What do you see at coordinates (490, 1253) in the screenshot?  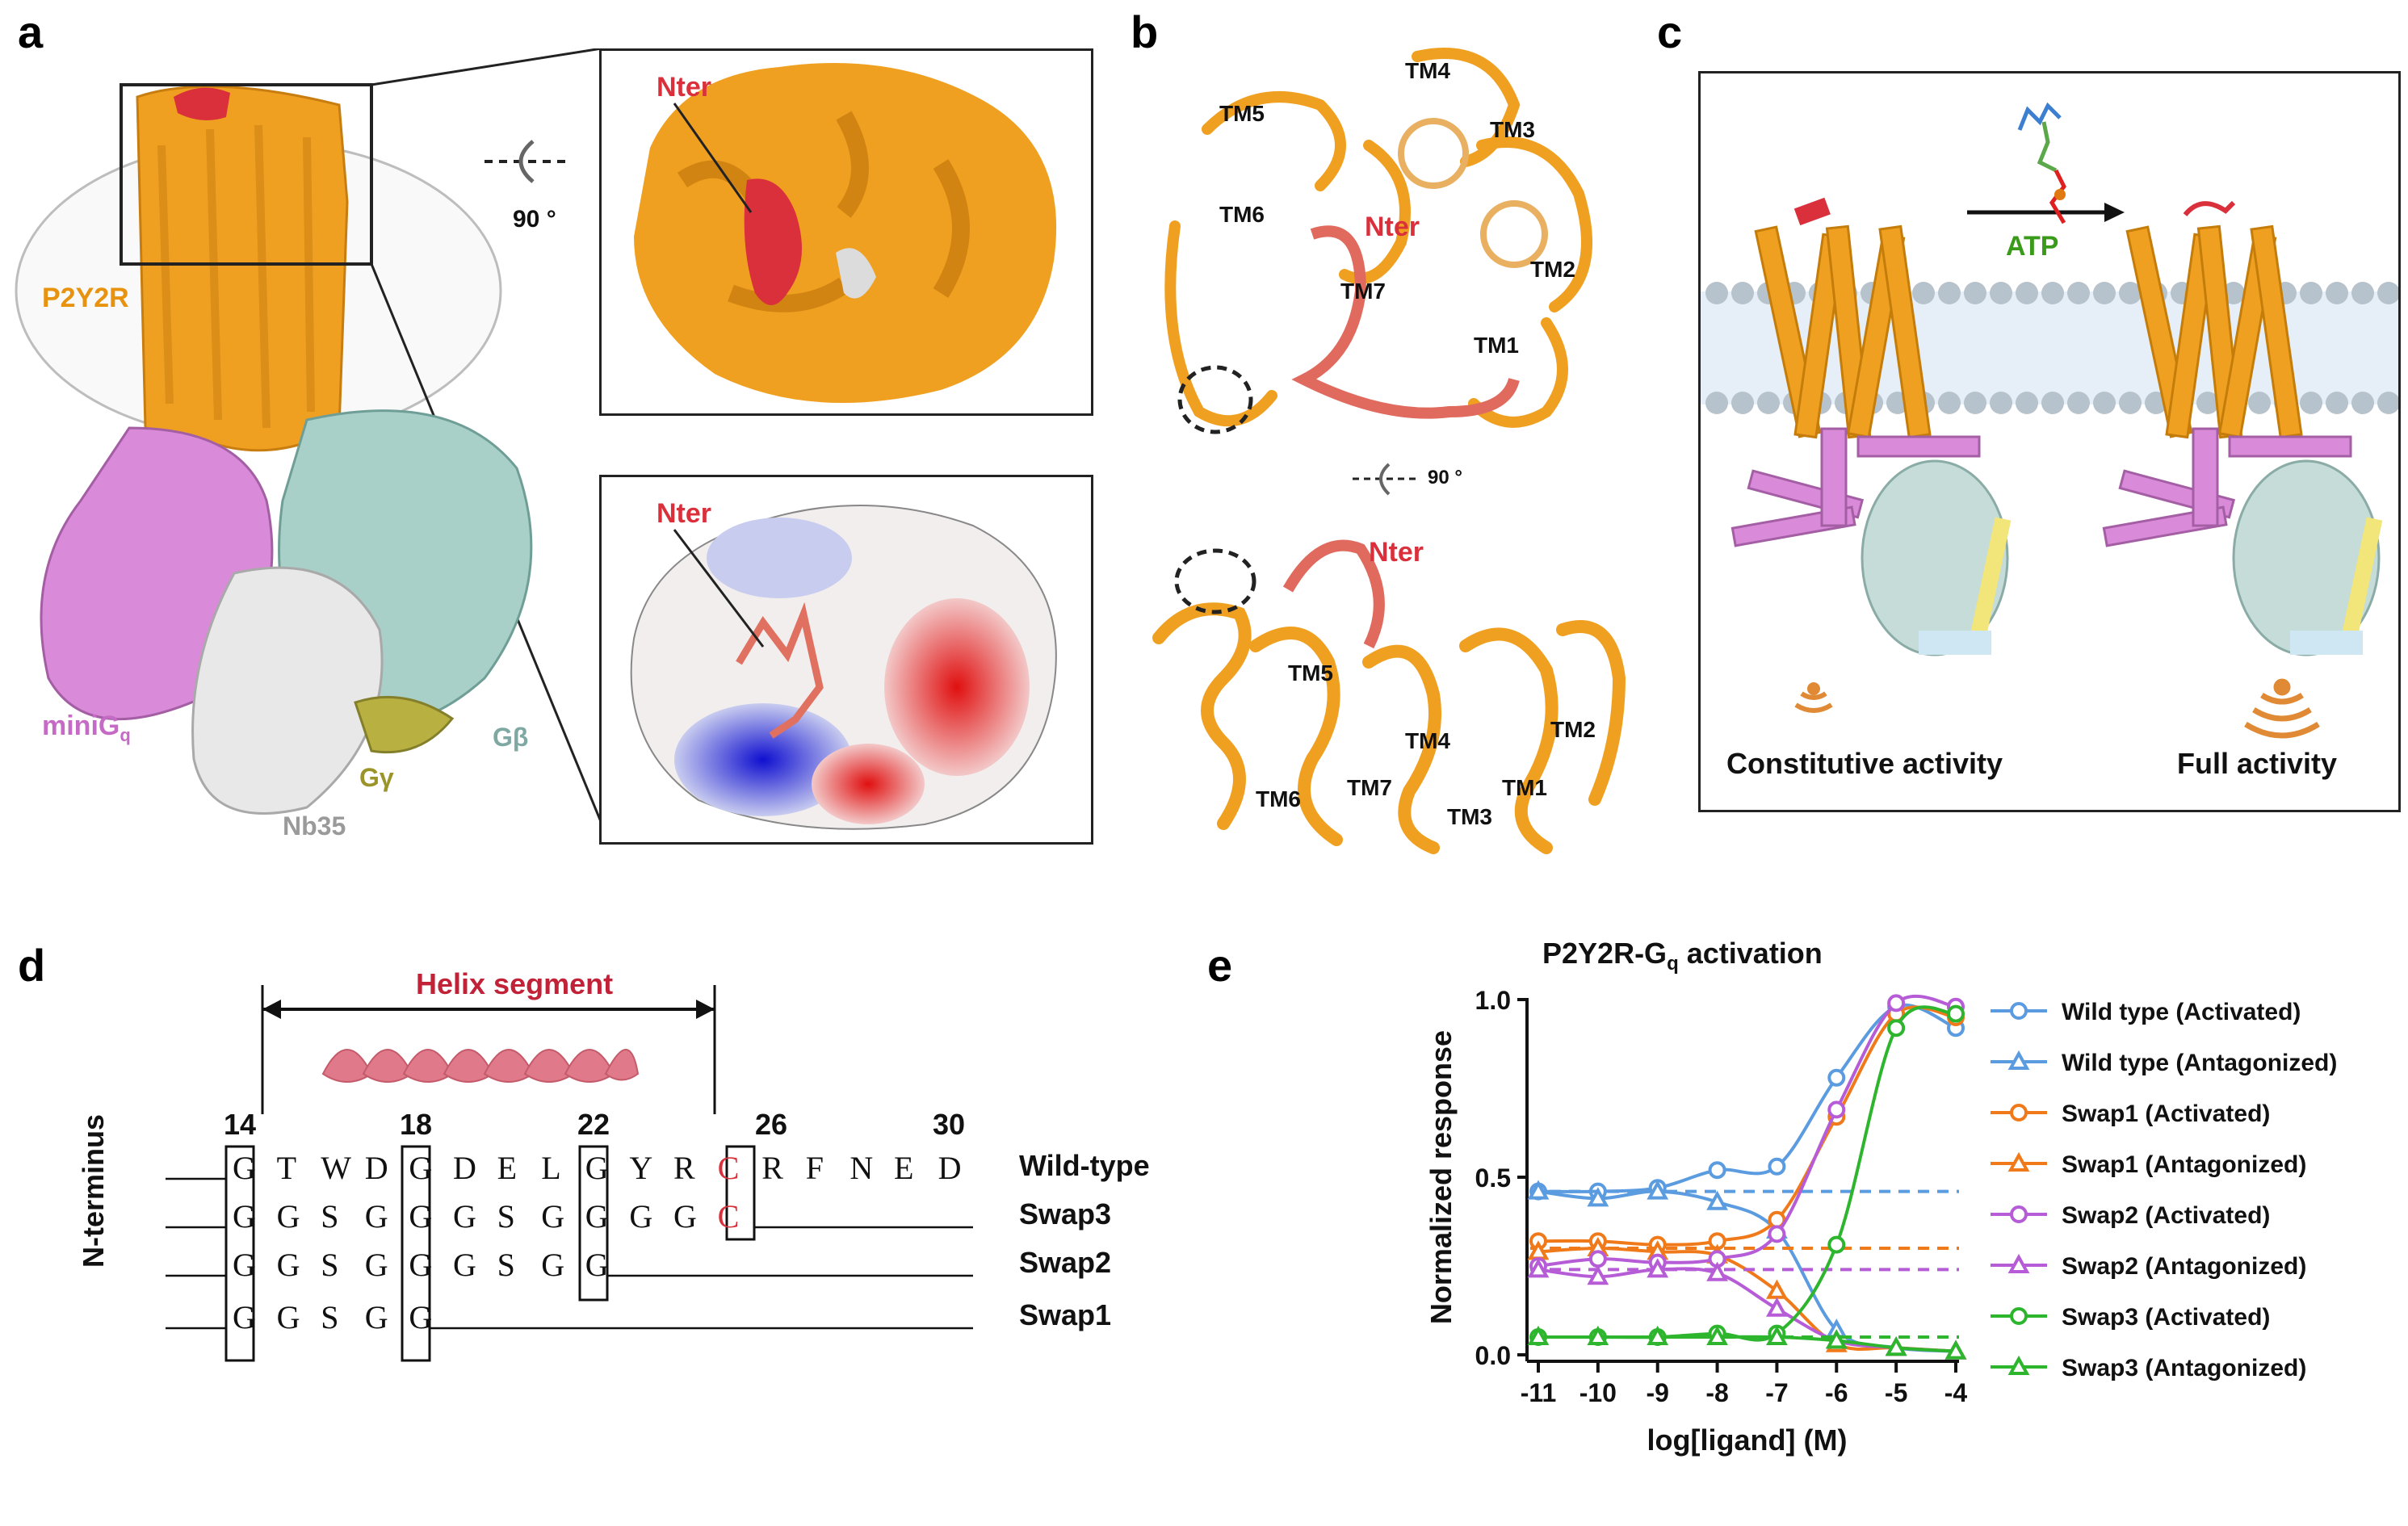 I see `conserved-boxes` at bounding box center [490, 1253].